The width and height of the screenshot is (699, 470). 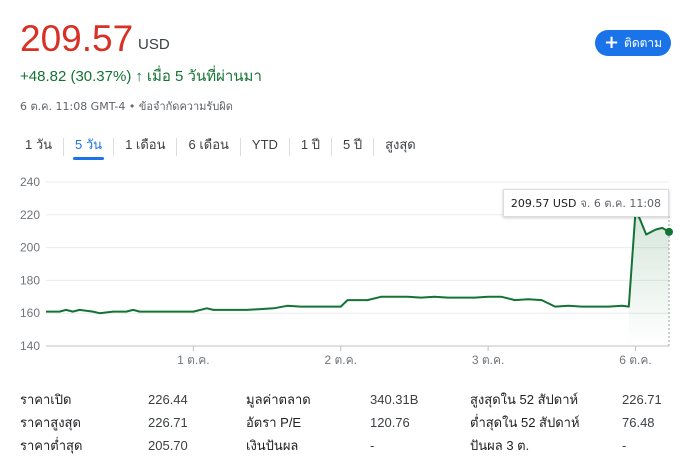 I want to click on chart-tooltip: 209.57 USD จ. 6 ต.ค. 11:08, so click(x=586, y=203).